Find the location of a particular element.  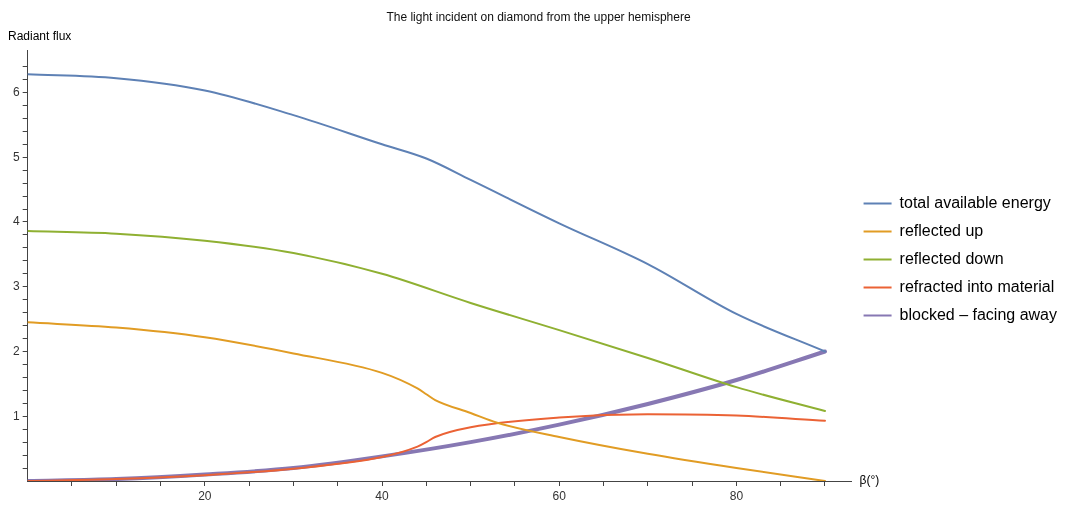

legend-label: refracted into material is located at coordinates (977, 286).